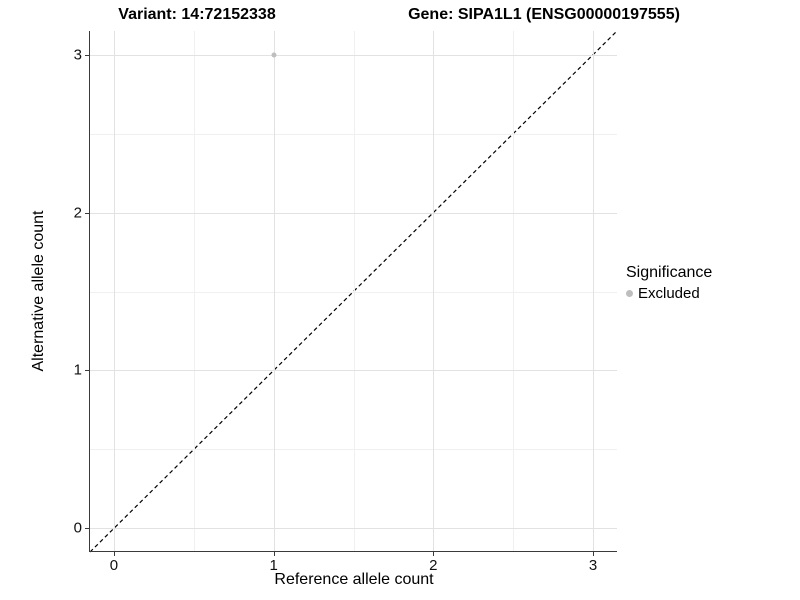  Describe the element at coordinates (77, 528) in the screenshot. I see `y-tick-label: 0` at that location.